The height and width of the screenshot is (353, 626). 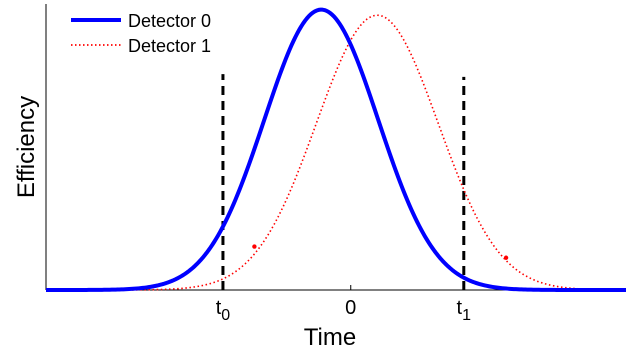 I want to click on x-tick-label-0: t0, so click(x=223, y=310).